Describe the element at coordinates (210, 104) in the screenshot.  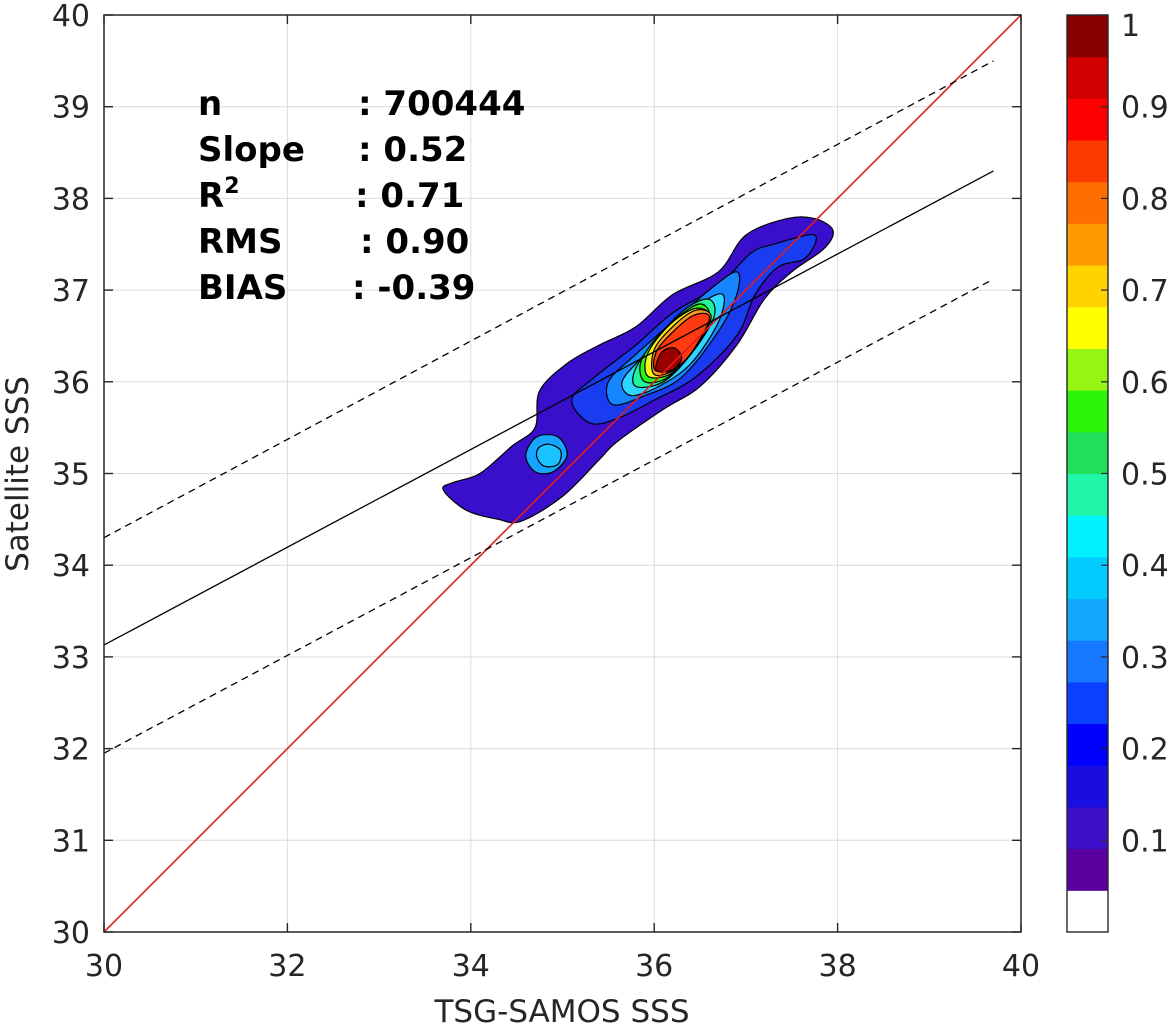
I see `stat-label: n` at that location.